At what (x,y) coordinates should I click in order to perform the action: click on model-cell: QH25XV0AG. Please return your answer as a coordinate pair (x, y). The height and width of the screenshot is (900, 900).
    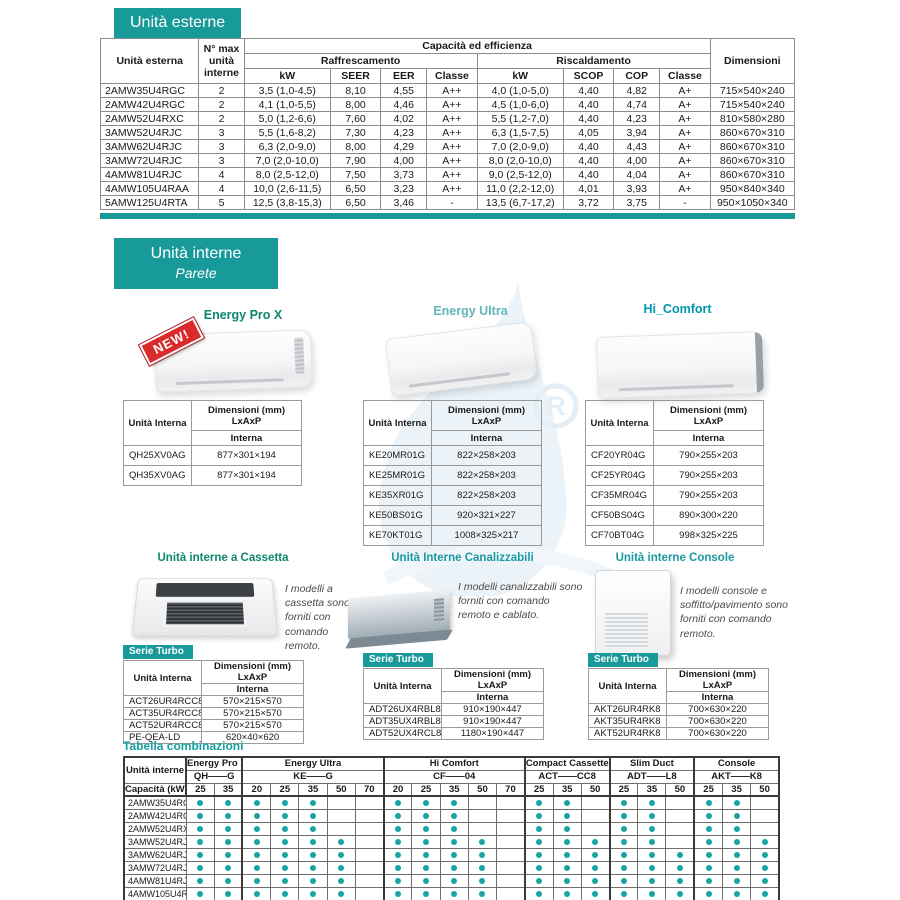
    Looking at the image, I should click on (157, 455).